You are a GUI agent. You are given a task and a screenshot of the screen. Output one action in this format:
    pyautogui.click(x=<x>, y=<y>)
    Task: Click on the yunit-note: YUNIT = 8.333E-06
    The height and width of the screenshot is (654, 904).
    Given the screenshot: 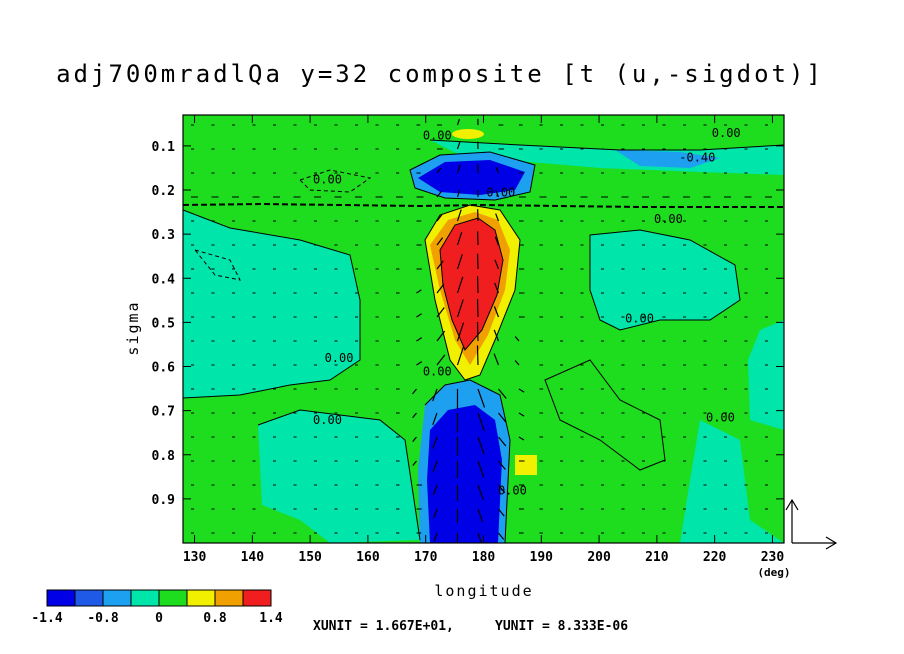 What is the action you would take?
    pyautogui.click(x=561, y=626)
    